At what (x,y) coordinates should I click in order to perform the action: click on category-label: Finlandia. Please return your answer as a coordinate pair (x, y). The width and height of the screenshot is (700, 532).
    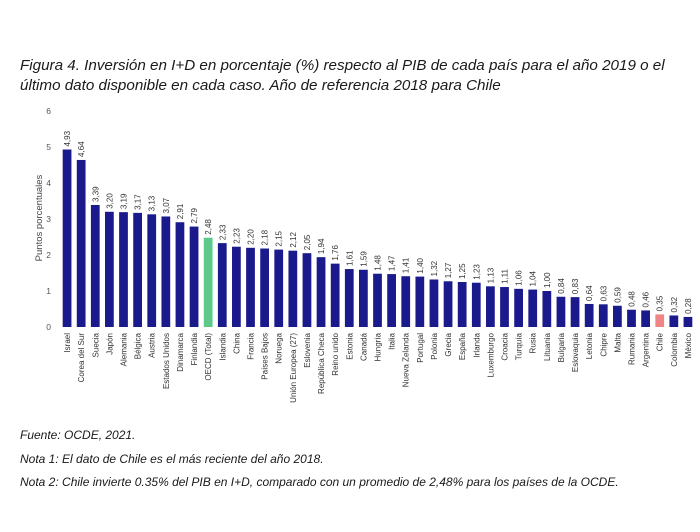
    Looking at the image, I should click on (194, 348).